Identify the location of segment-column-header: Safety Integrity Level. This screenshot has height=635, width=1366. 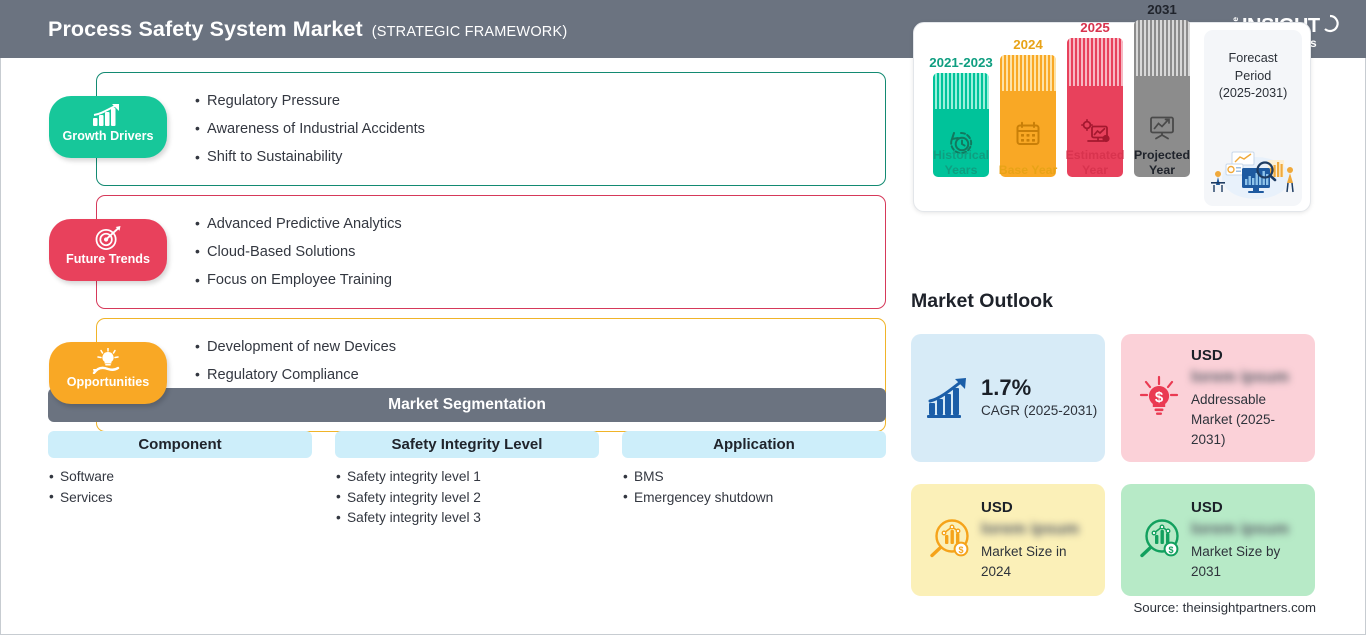
(467, 444).